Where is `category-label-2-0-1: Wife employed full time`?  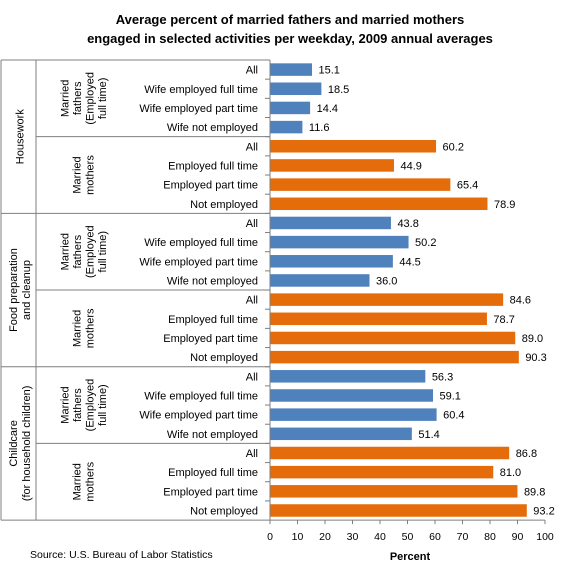
category-label-2-0-1: Wife employed full time is located at coordinates (201, 396).